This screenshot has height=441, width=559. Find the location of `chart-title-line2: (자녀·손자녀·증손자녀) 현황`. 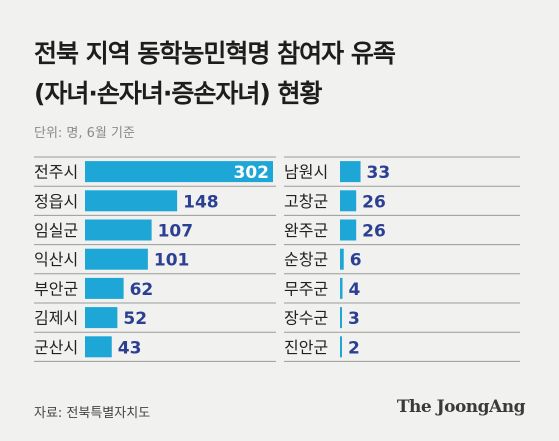

chart-title-line2: (자녀·손자녀·증손자녀) 현황 is located at coordinates (178, 93).